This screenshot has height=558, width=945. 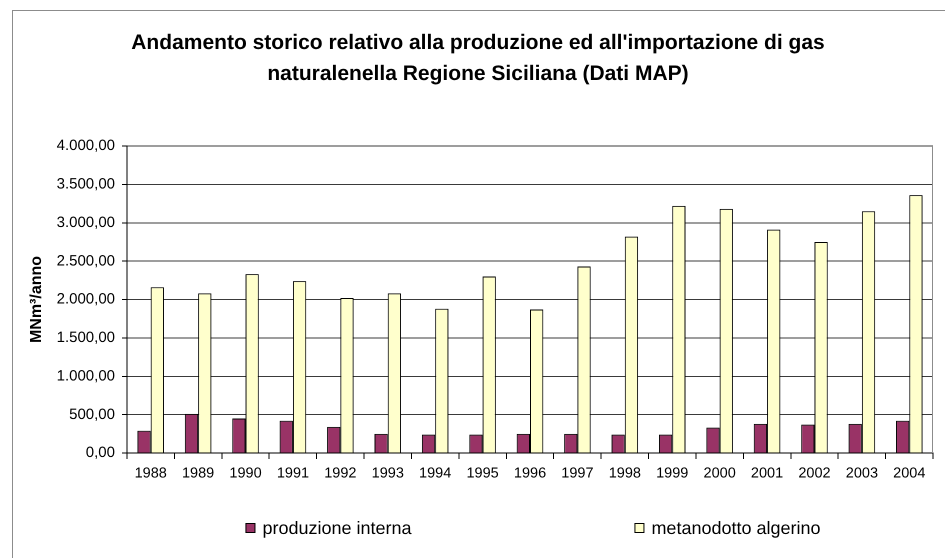 What do you see at coordinates (814, 474) in the screenshot?
I see `x-tick-label: 2002` at bounding box center [814, 474].